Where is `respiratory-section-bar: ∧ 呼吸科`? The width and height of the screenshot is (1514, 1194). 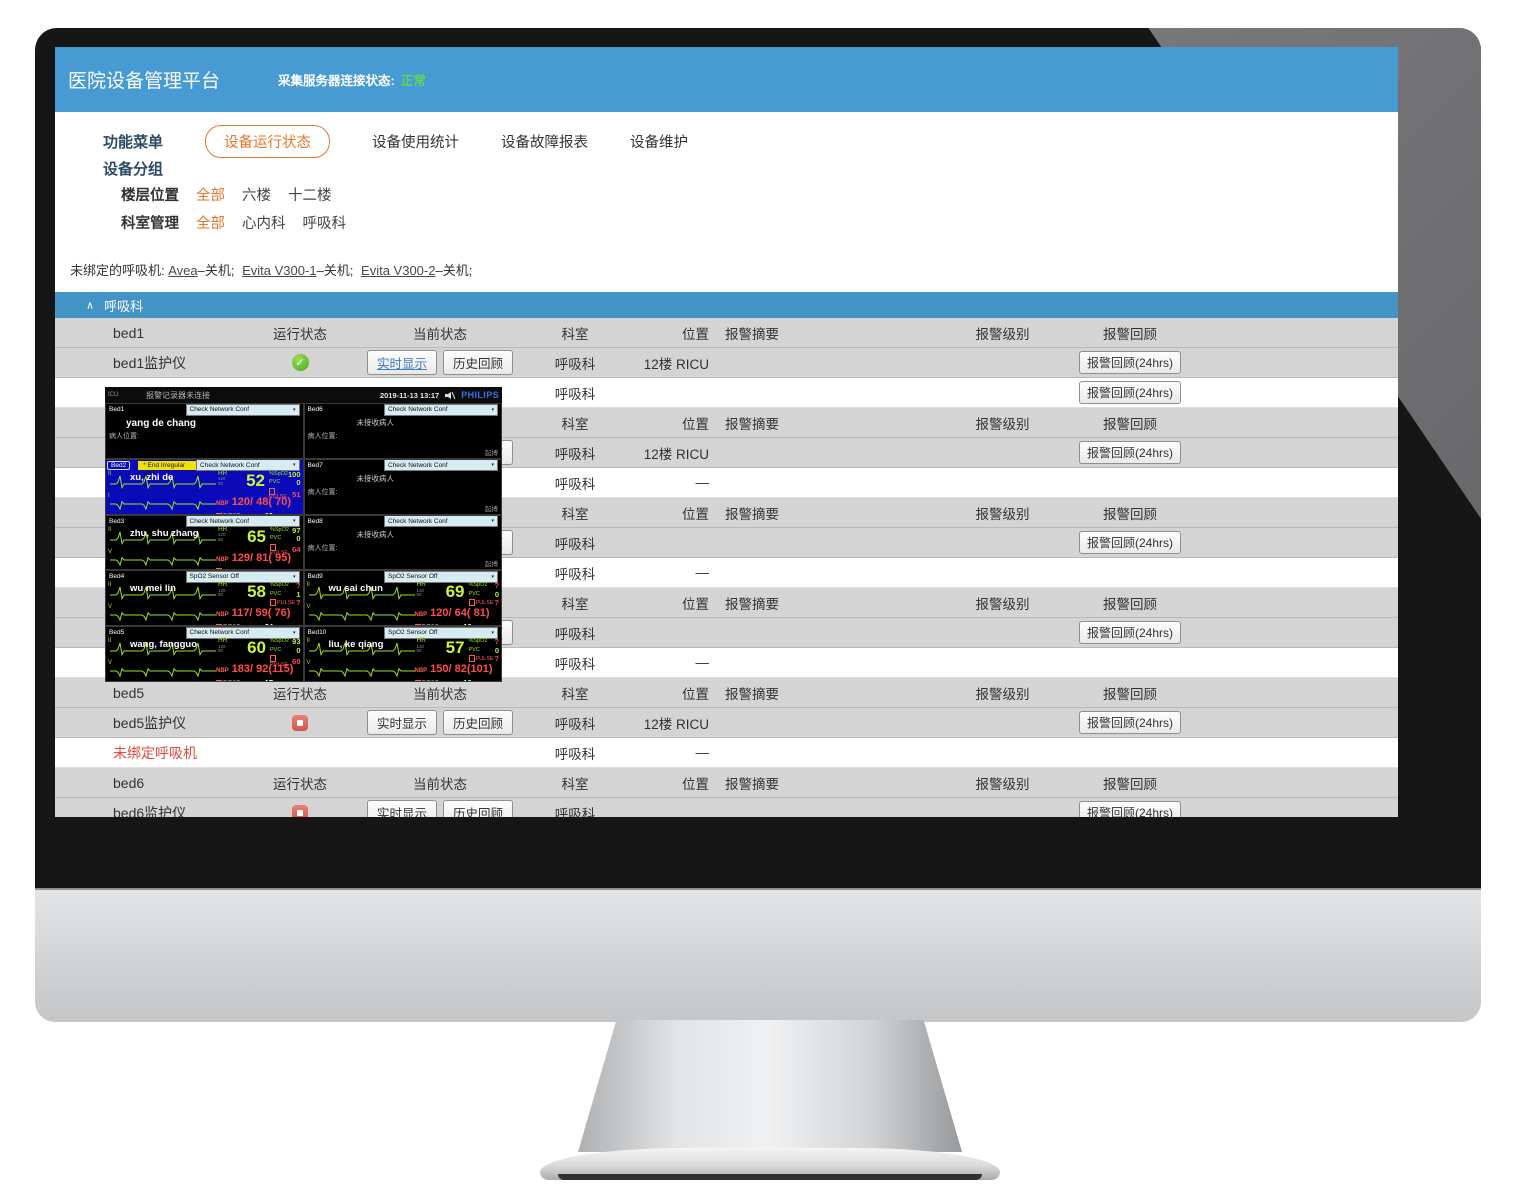 respiratory-section-bar: ∧ 呼吸科 is located at coordinates (726, 305).